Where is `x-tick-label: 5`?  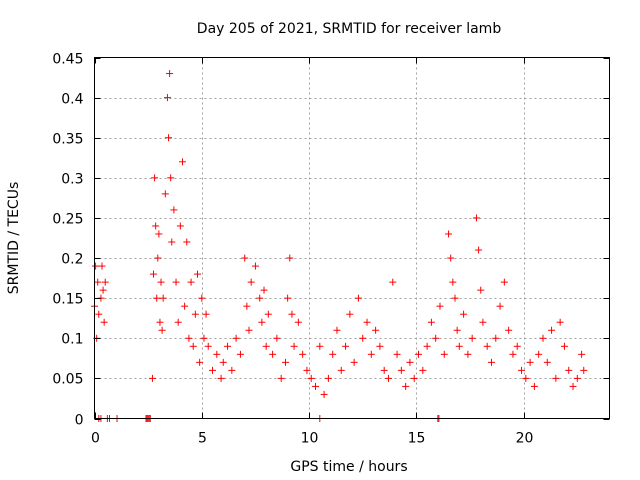 x-tick-label: 5 is located at coordinates (202, 439).